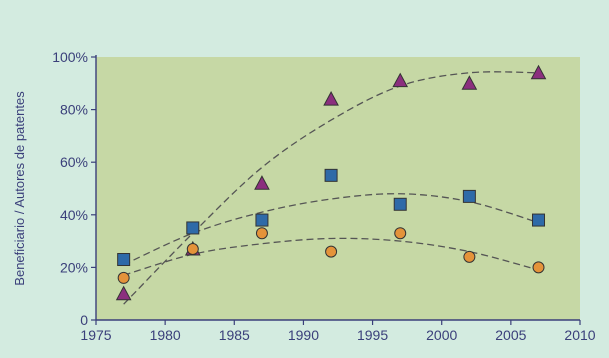 This screenshot has width=609, height=358. I want to click on x-tick-label: 1995, so click(372, 335).